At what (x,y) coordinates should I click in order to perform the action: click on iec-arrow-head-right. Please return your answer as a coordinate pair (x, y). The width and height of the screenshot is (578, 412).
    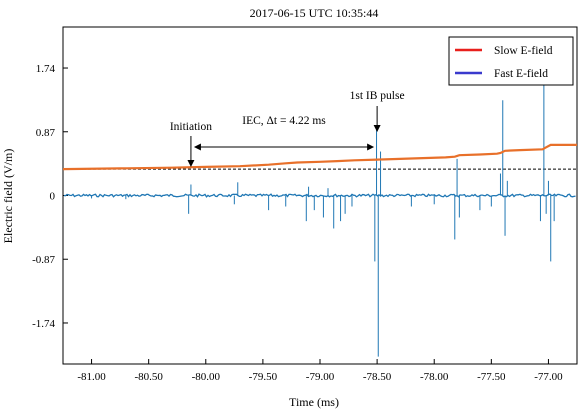
    Looking at the image, I should click on (371, 147).